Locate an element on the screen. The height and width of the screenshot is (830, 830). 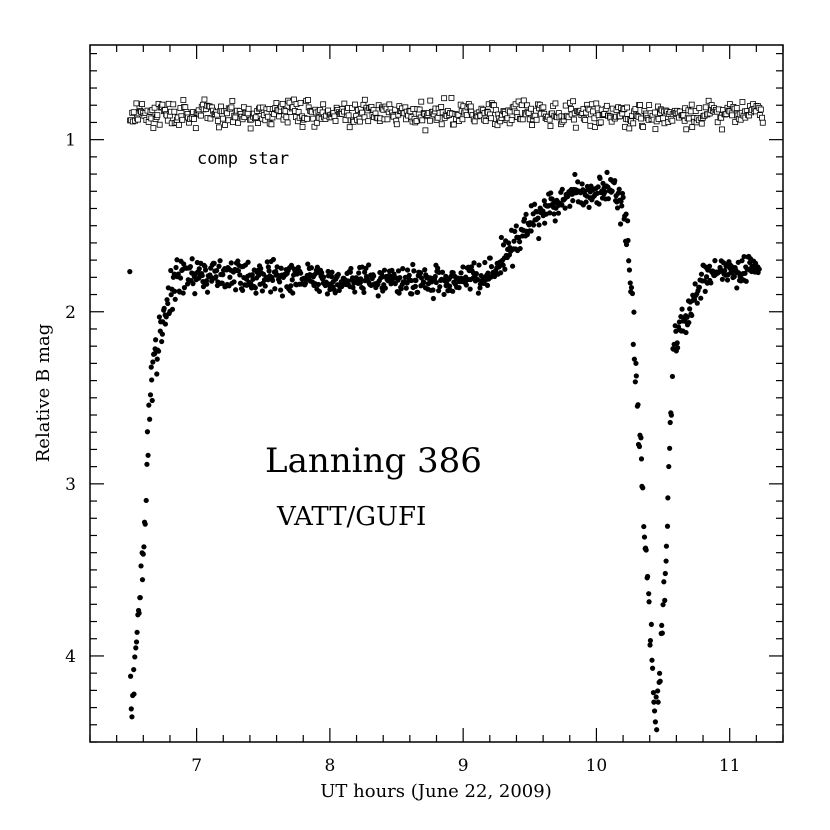
y-tick-label: 2 is located at coordinates (70, 313).